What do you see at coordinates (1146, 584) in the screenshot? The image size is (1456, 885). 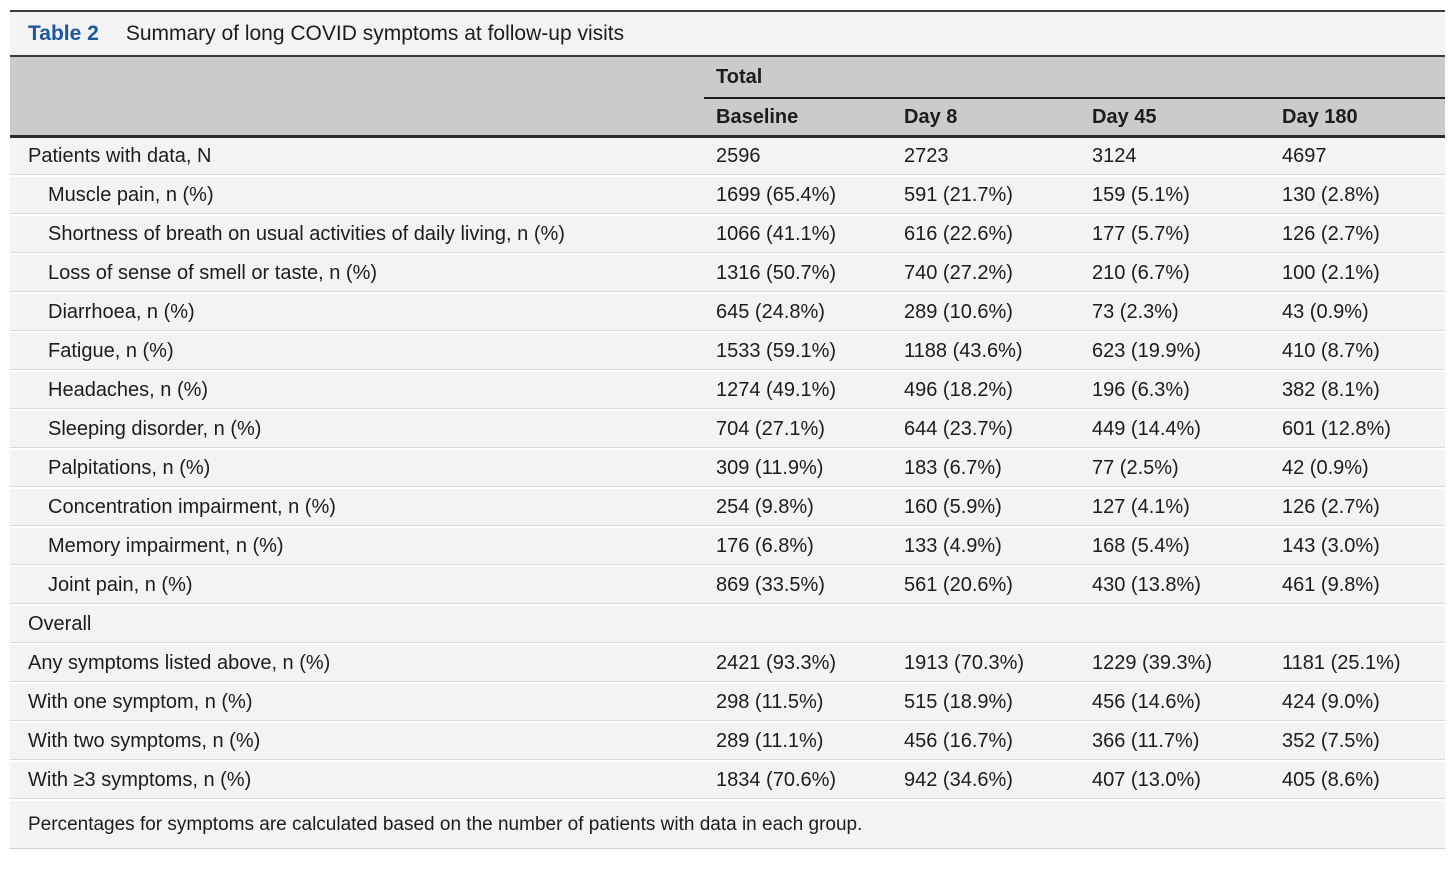 I see `row-value: 430 (13.8%)` at bounding box center [1146, 584].